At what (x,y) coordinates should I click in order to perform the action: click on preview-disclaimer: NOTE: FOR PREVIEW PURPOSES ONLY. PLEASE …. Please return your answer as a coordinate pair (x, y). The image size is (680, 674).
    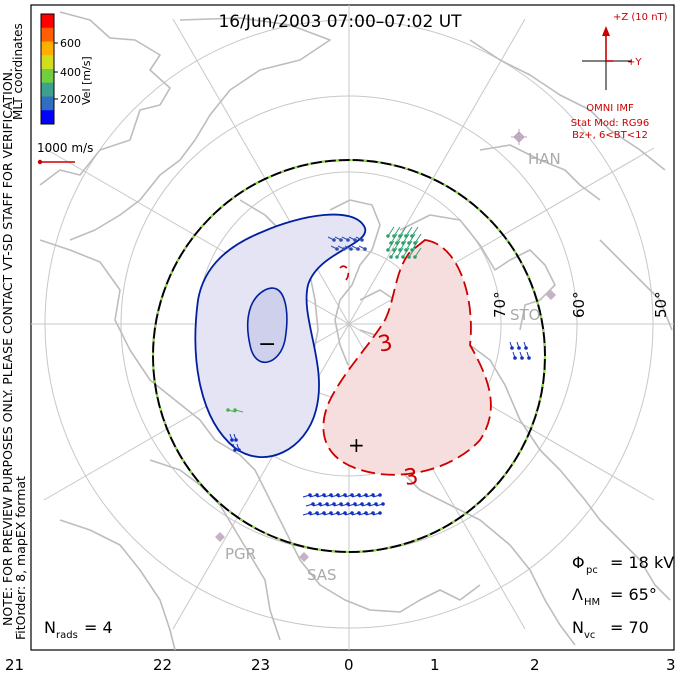
    Looking at the image, I should click on (7, 347).